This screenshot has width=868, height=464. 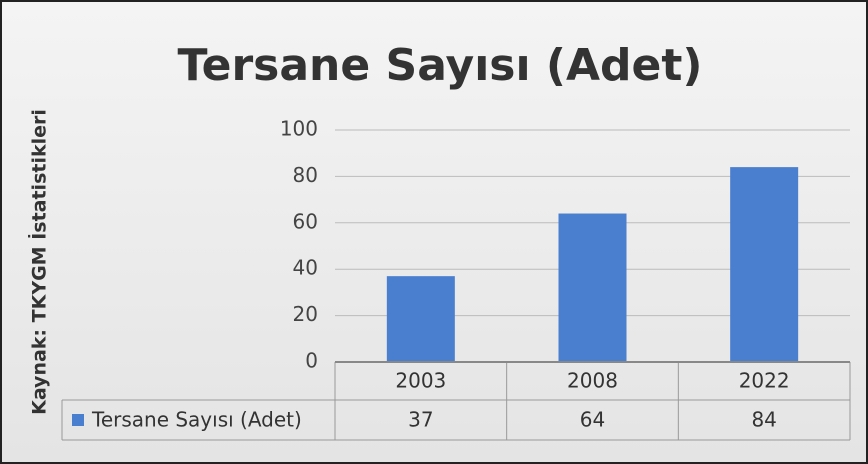 I want to click on table-value: 64, so click(x=592, y=420).